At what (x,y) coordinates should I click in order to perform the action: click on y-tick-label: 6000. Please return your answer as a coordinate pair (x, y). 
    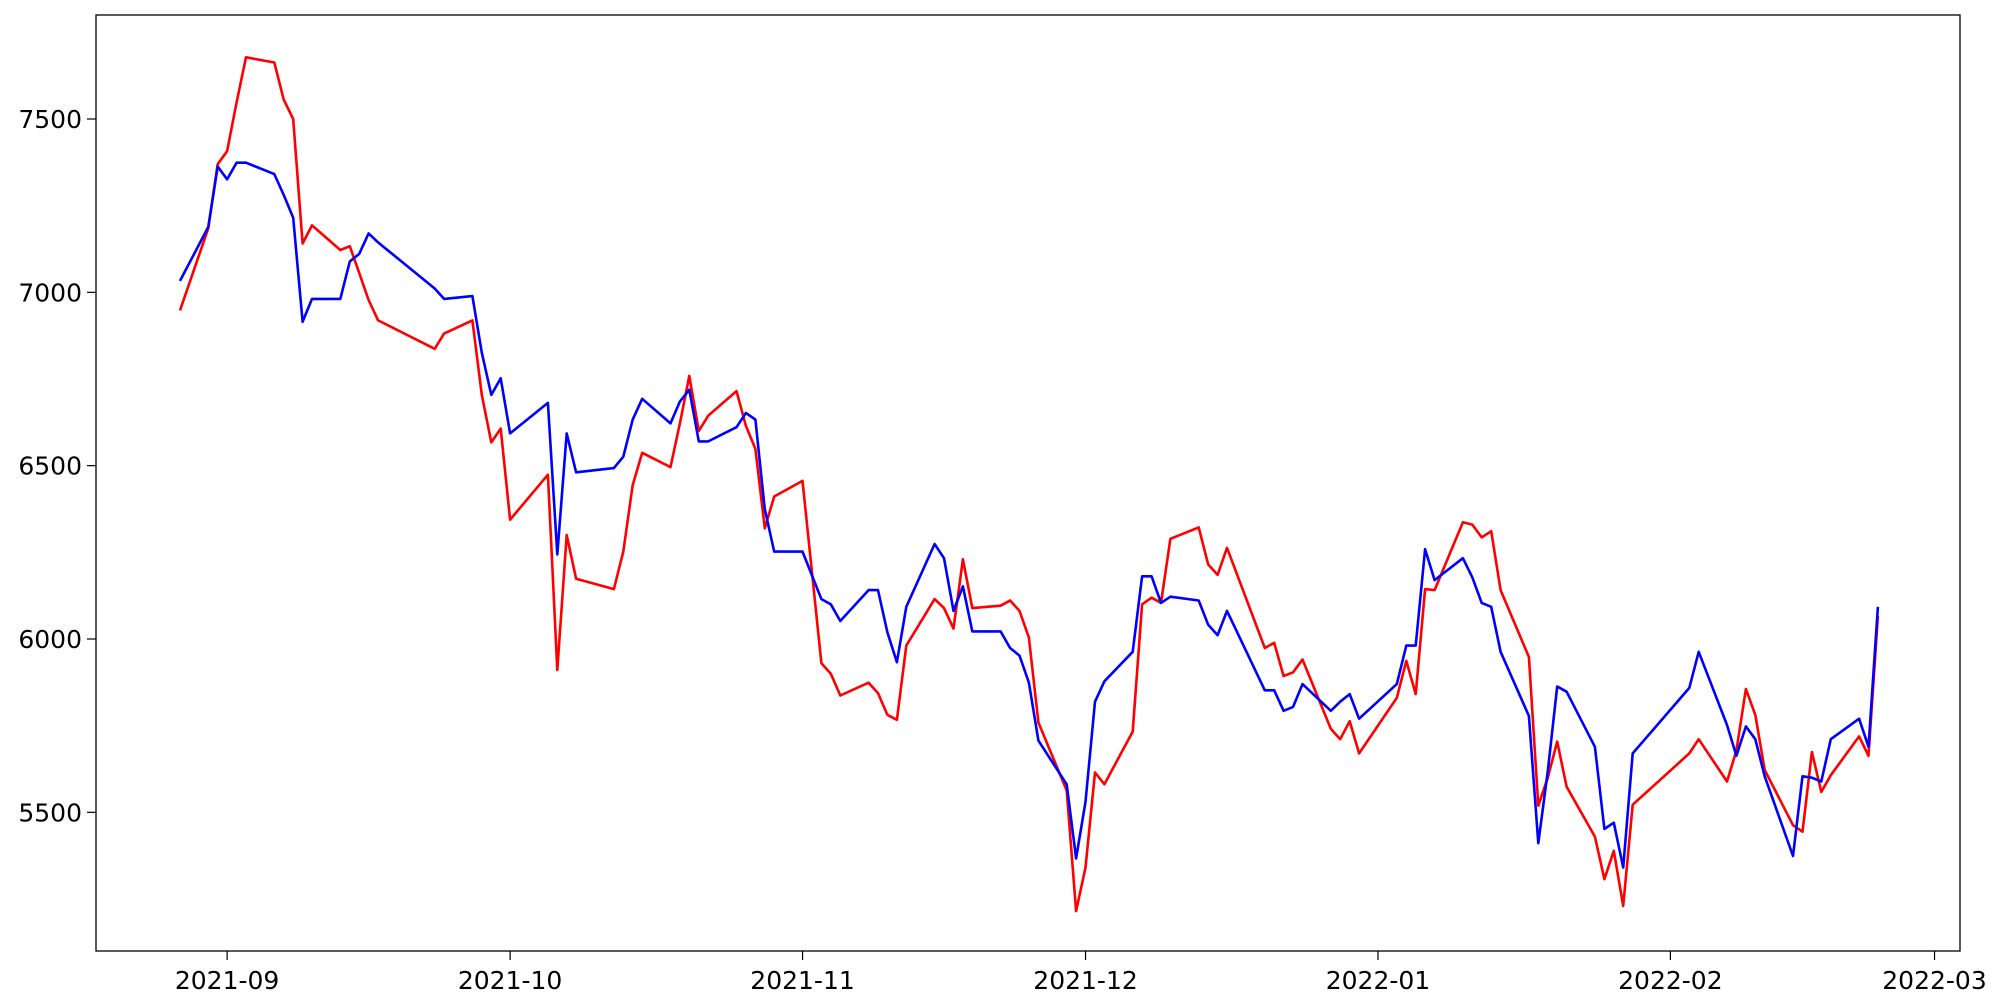
    Looking at the image, I should click on (50, 639).